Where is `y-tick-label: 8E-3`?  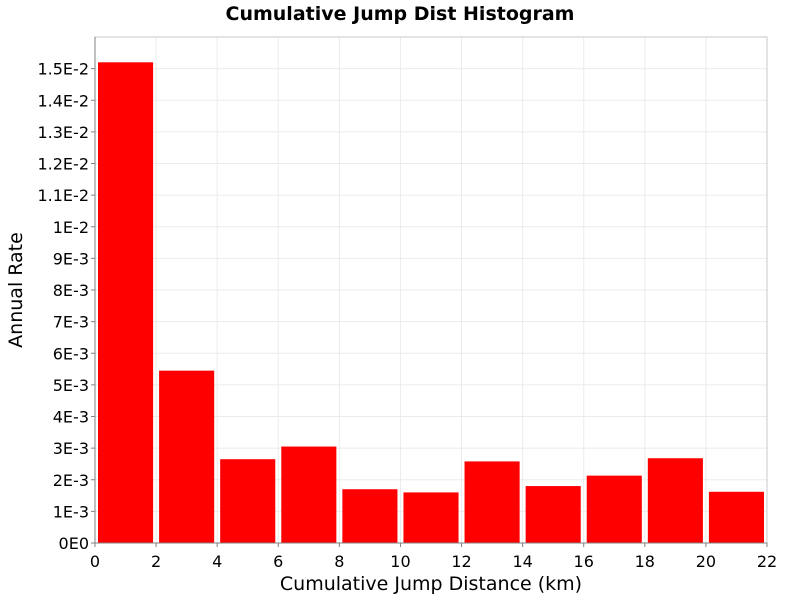
y-tick-label: 8E-3 is located at coordinates (71, 290).